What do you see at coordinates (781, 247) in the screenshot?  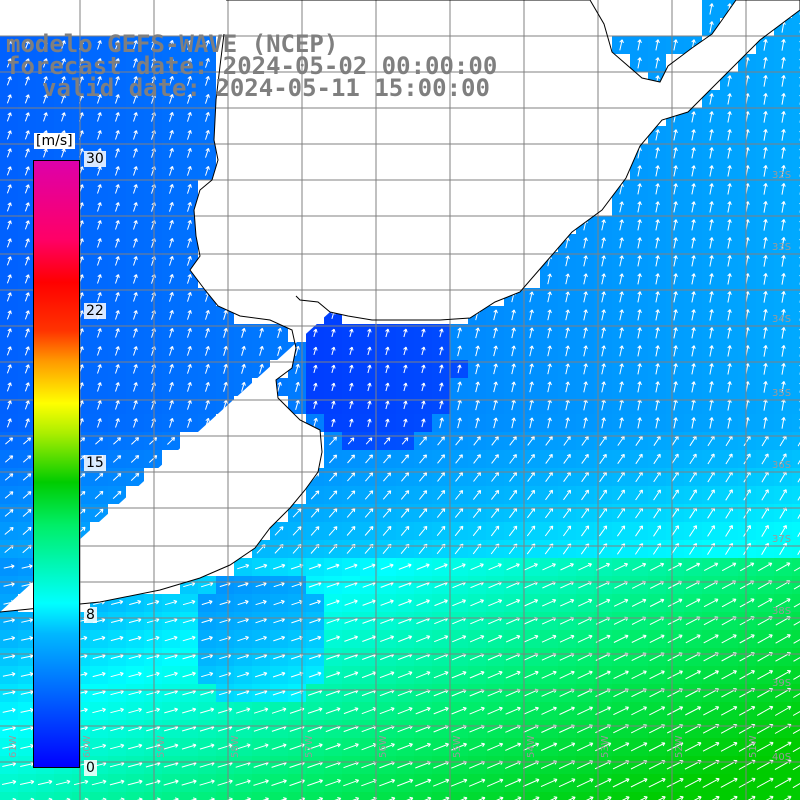 I see `lat-label: 33S` at bounding box center [781, 247].